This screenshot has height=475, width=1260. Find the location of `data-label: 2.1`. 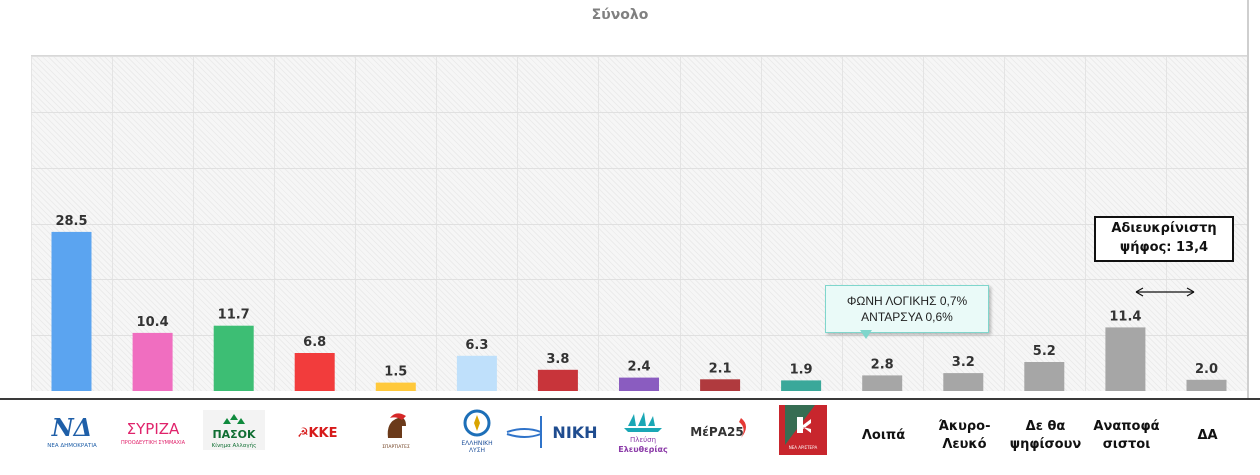

data-label: 2.1 is located at coordinates (720, 368).